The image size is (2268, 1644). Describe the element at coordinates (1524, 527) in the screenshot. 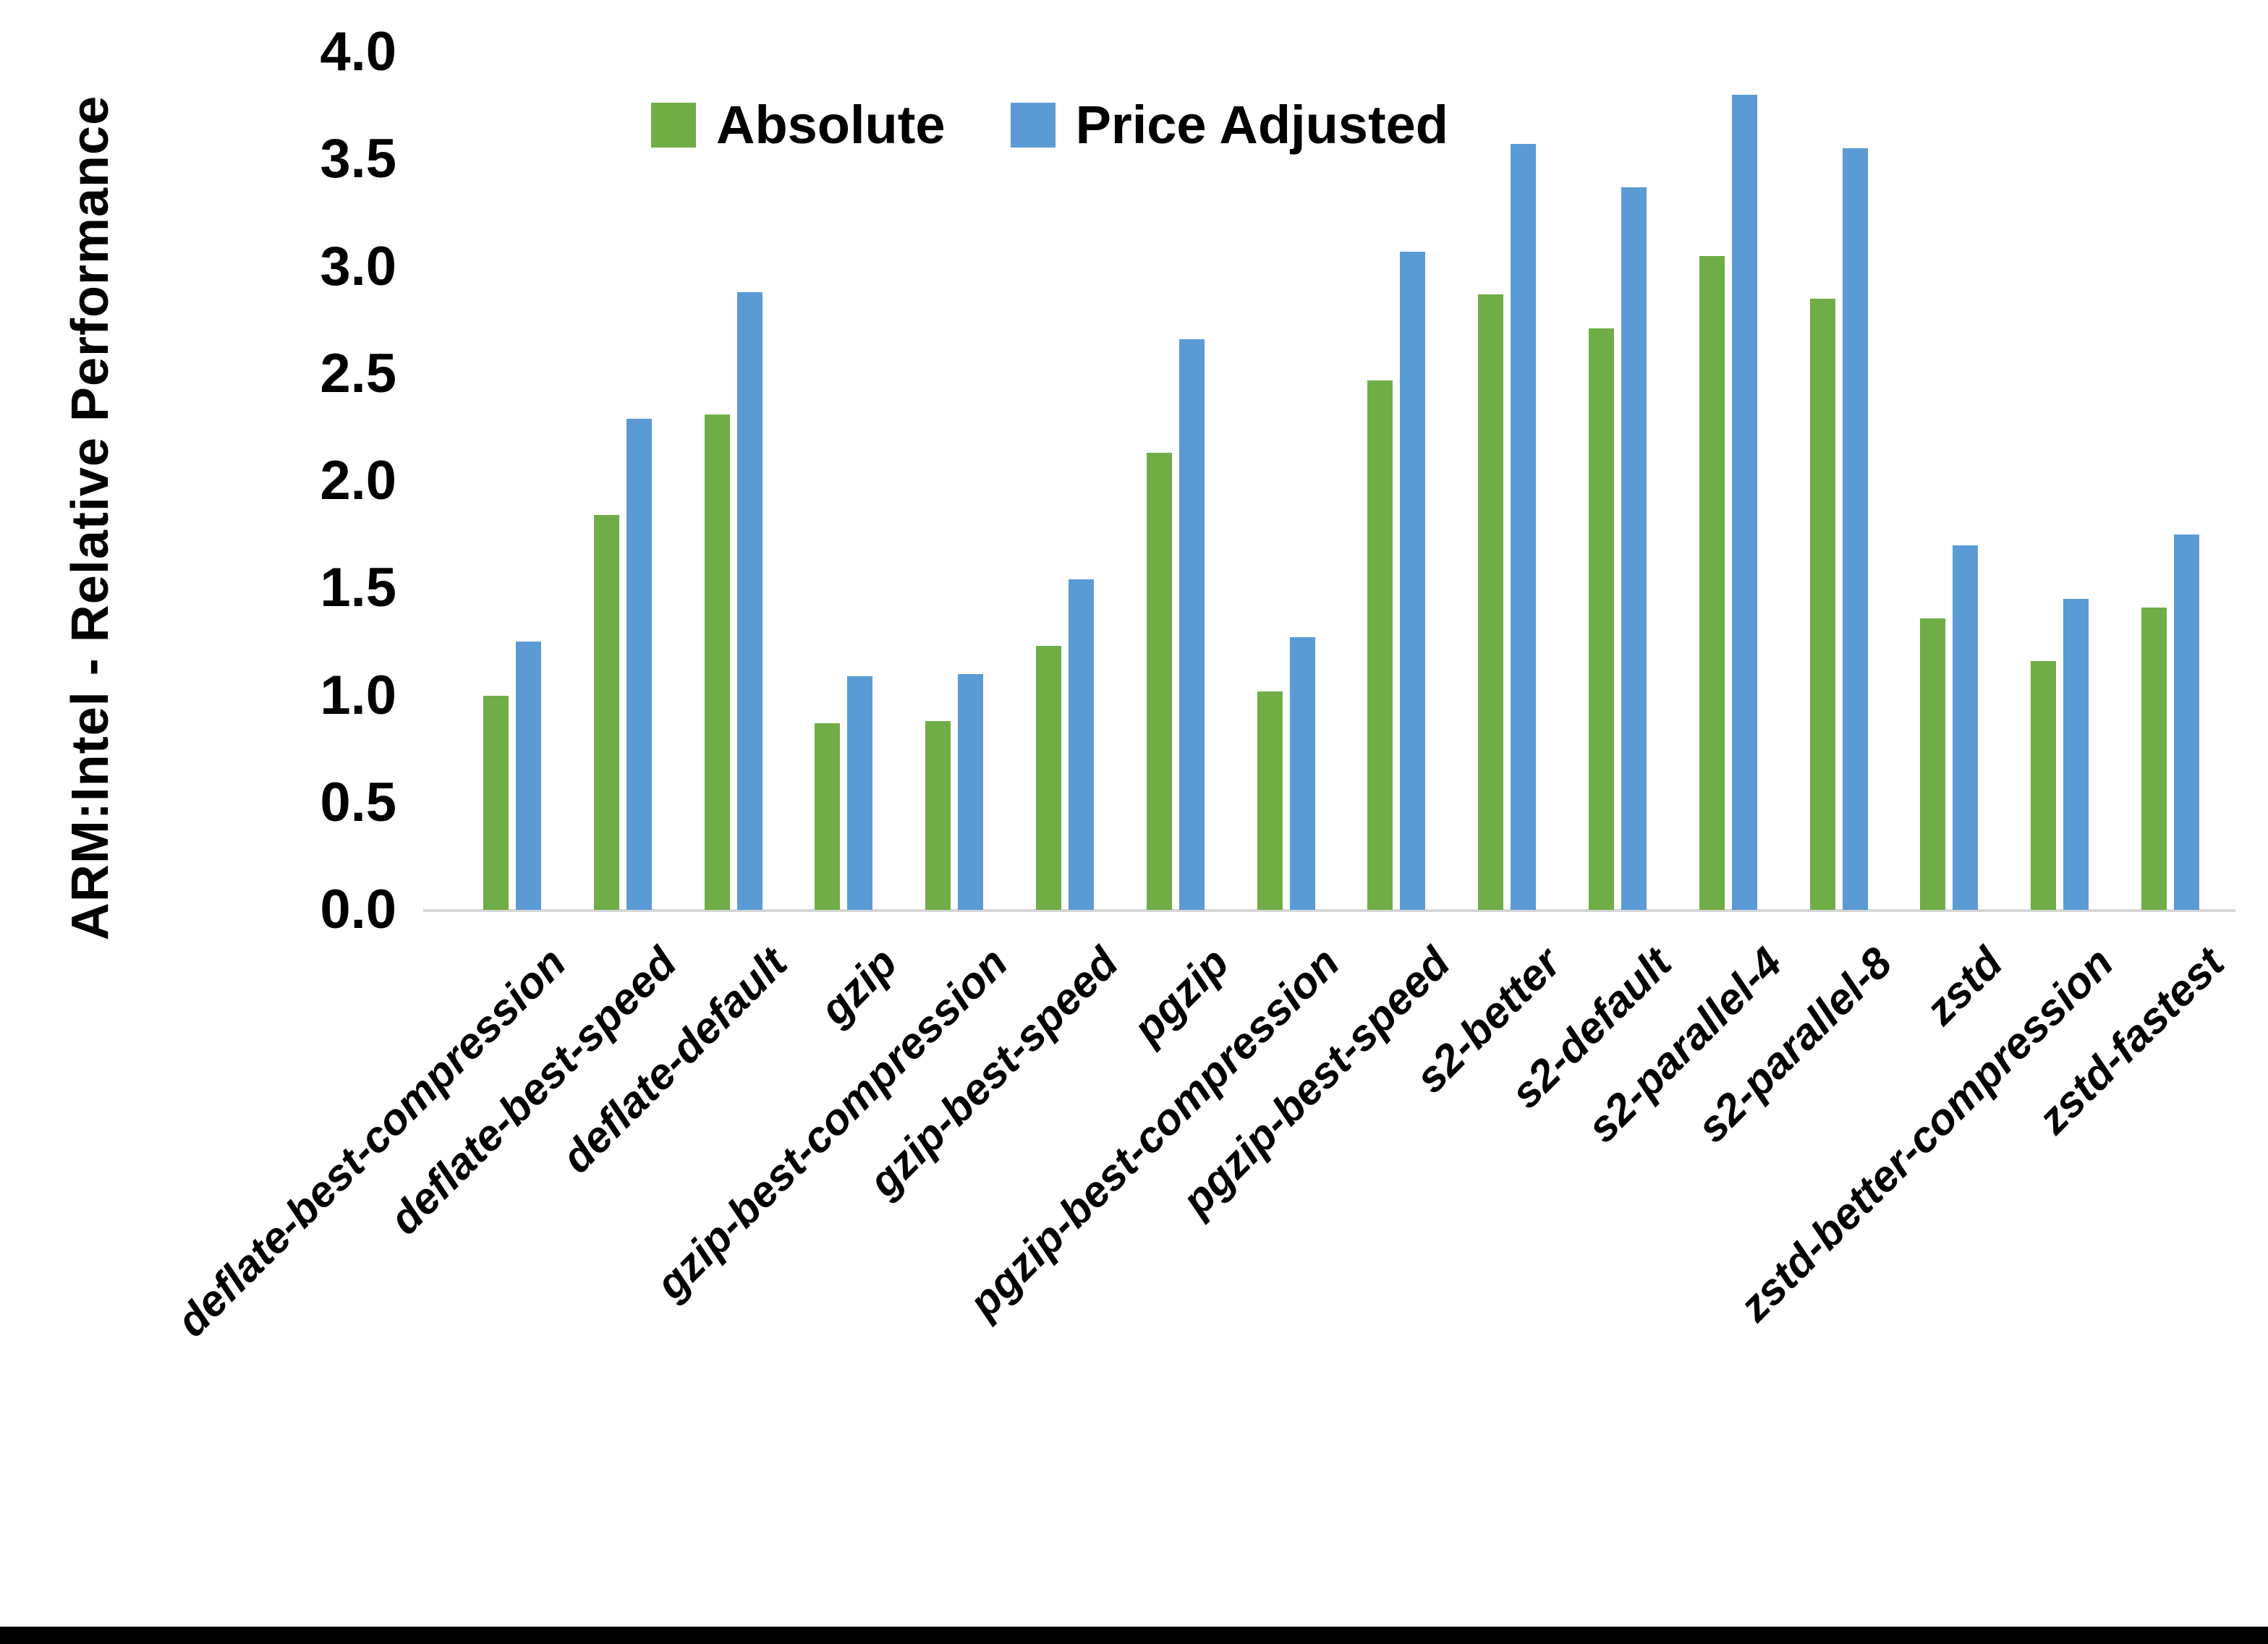

I see `bar-price-adjusted-s2-better` at that location.